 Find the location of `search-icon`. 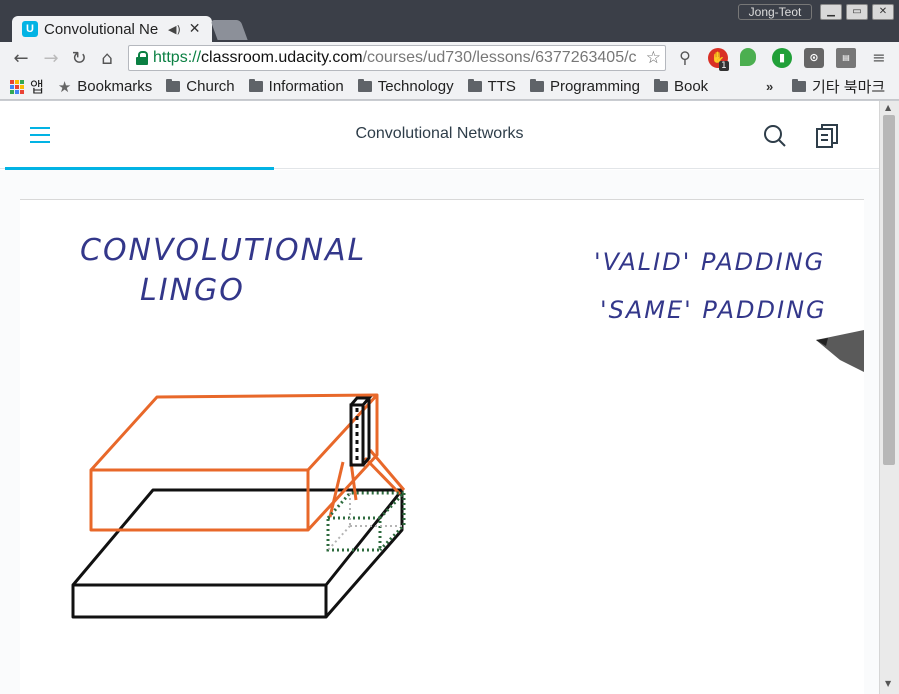

search-icon is located at coordinates (775, 136).